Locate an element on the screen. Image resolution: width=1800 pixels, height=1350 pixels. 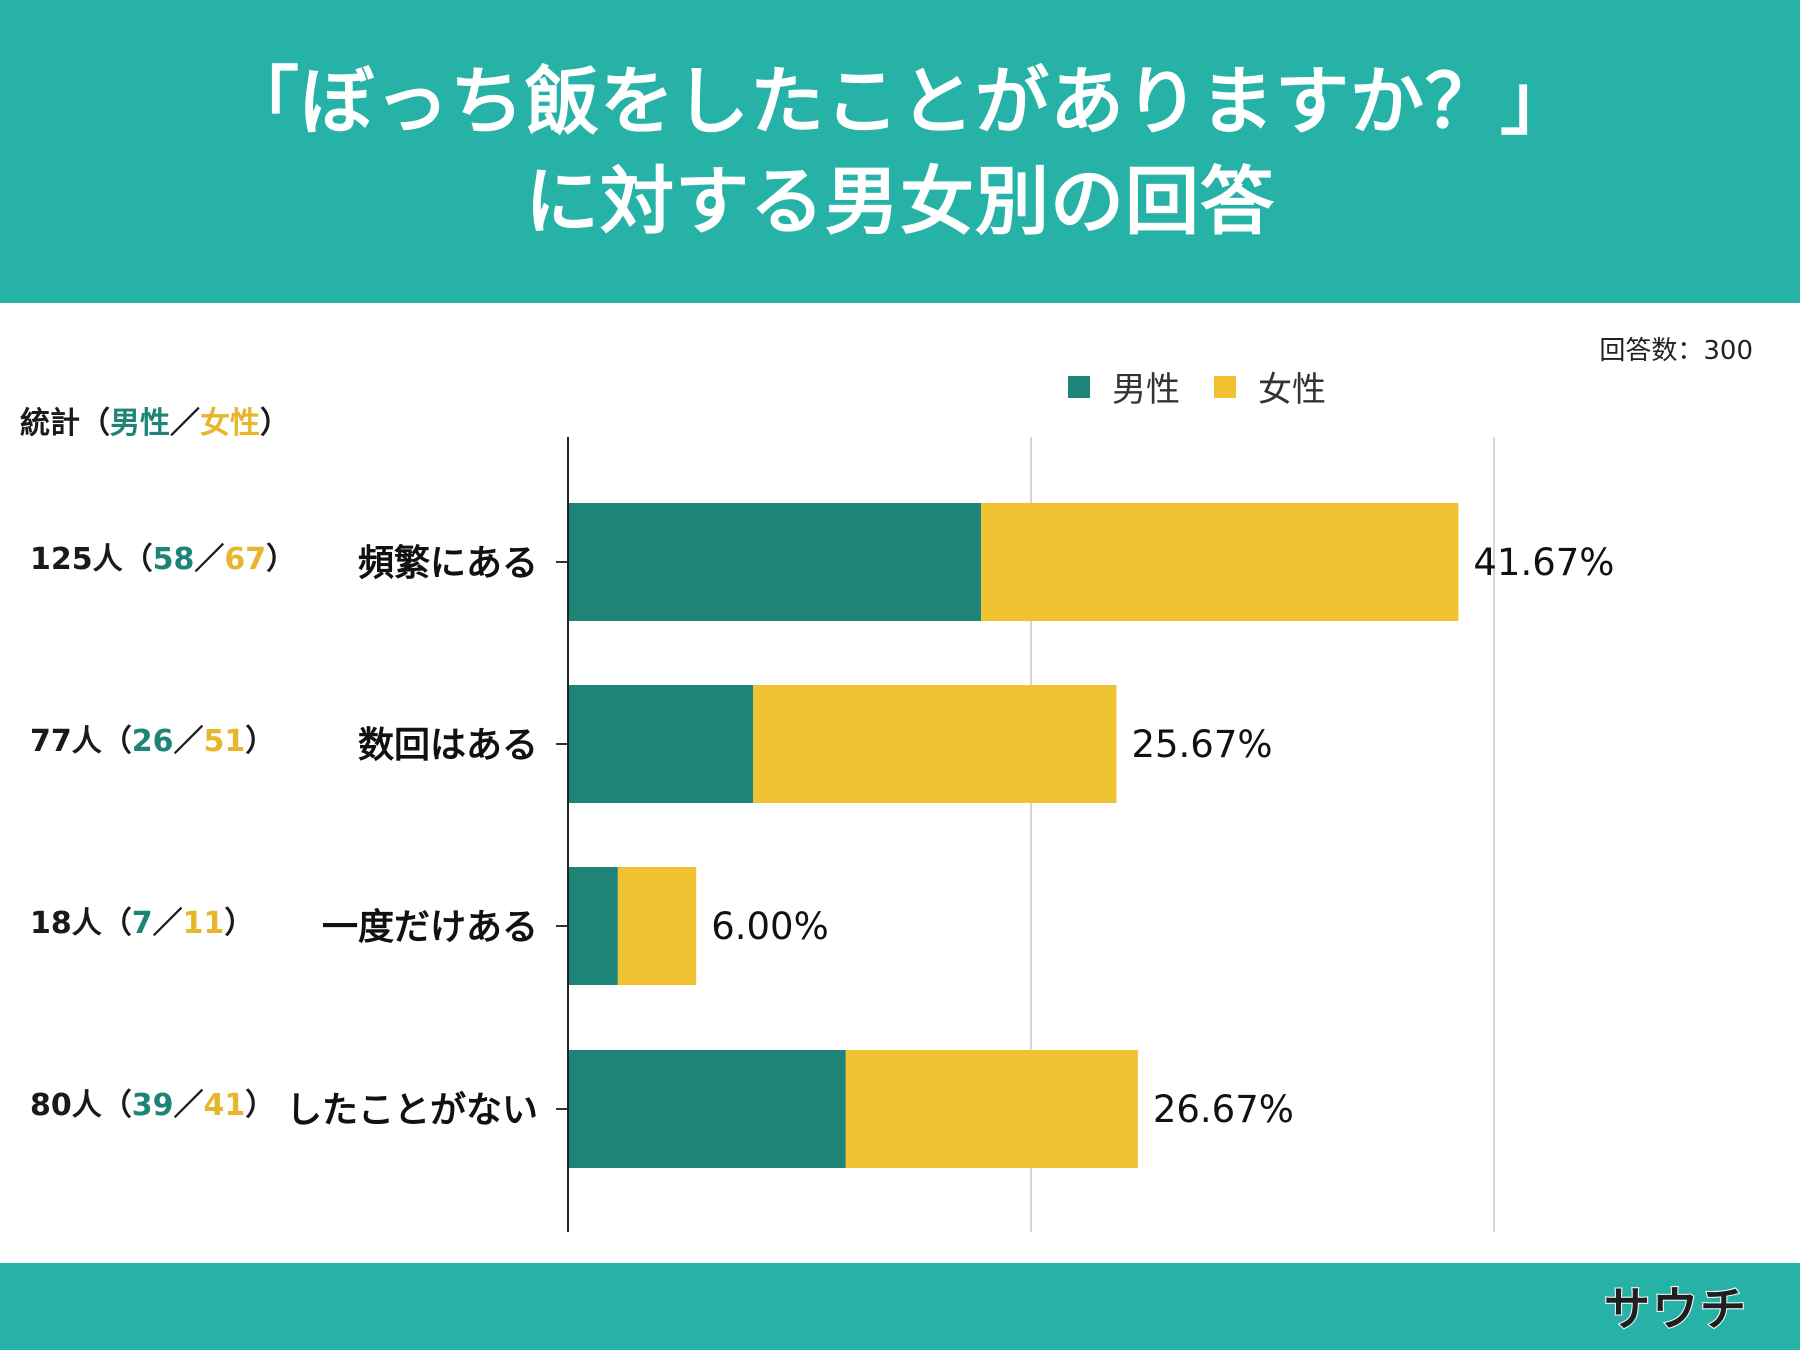
value-label: 41.67% is located at coordinates (1543, 562).